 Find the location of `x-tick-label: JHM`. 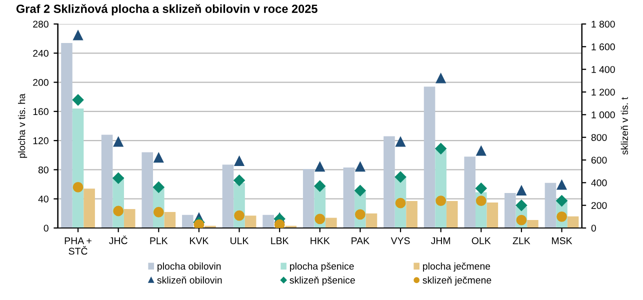

x-tick-label: JHM is located at coordinates (440, 240).